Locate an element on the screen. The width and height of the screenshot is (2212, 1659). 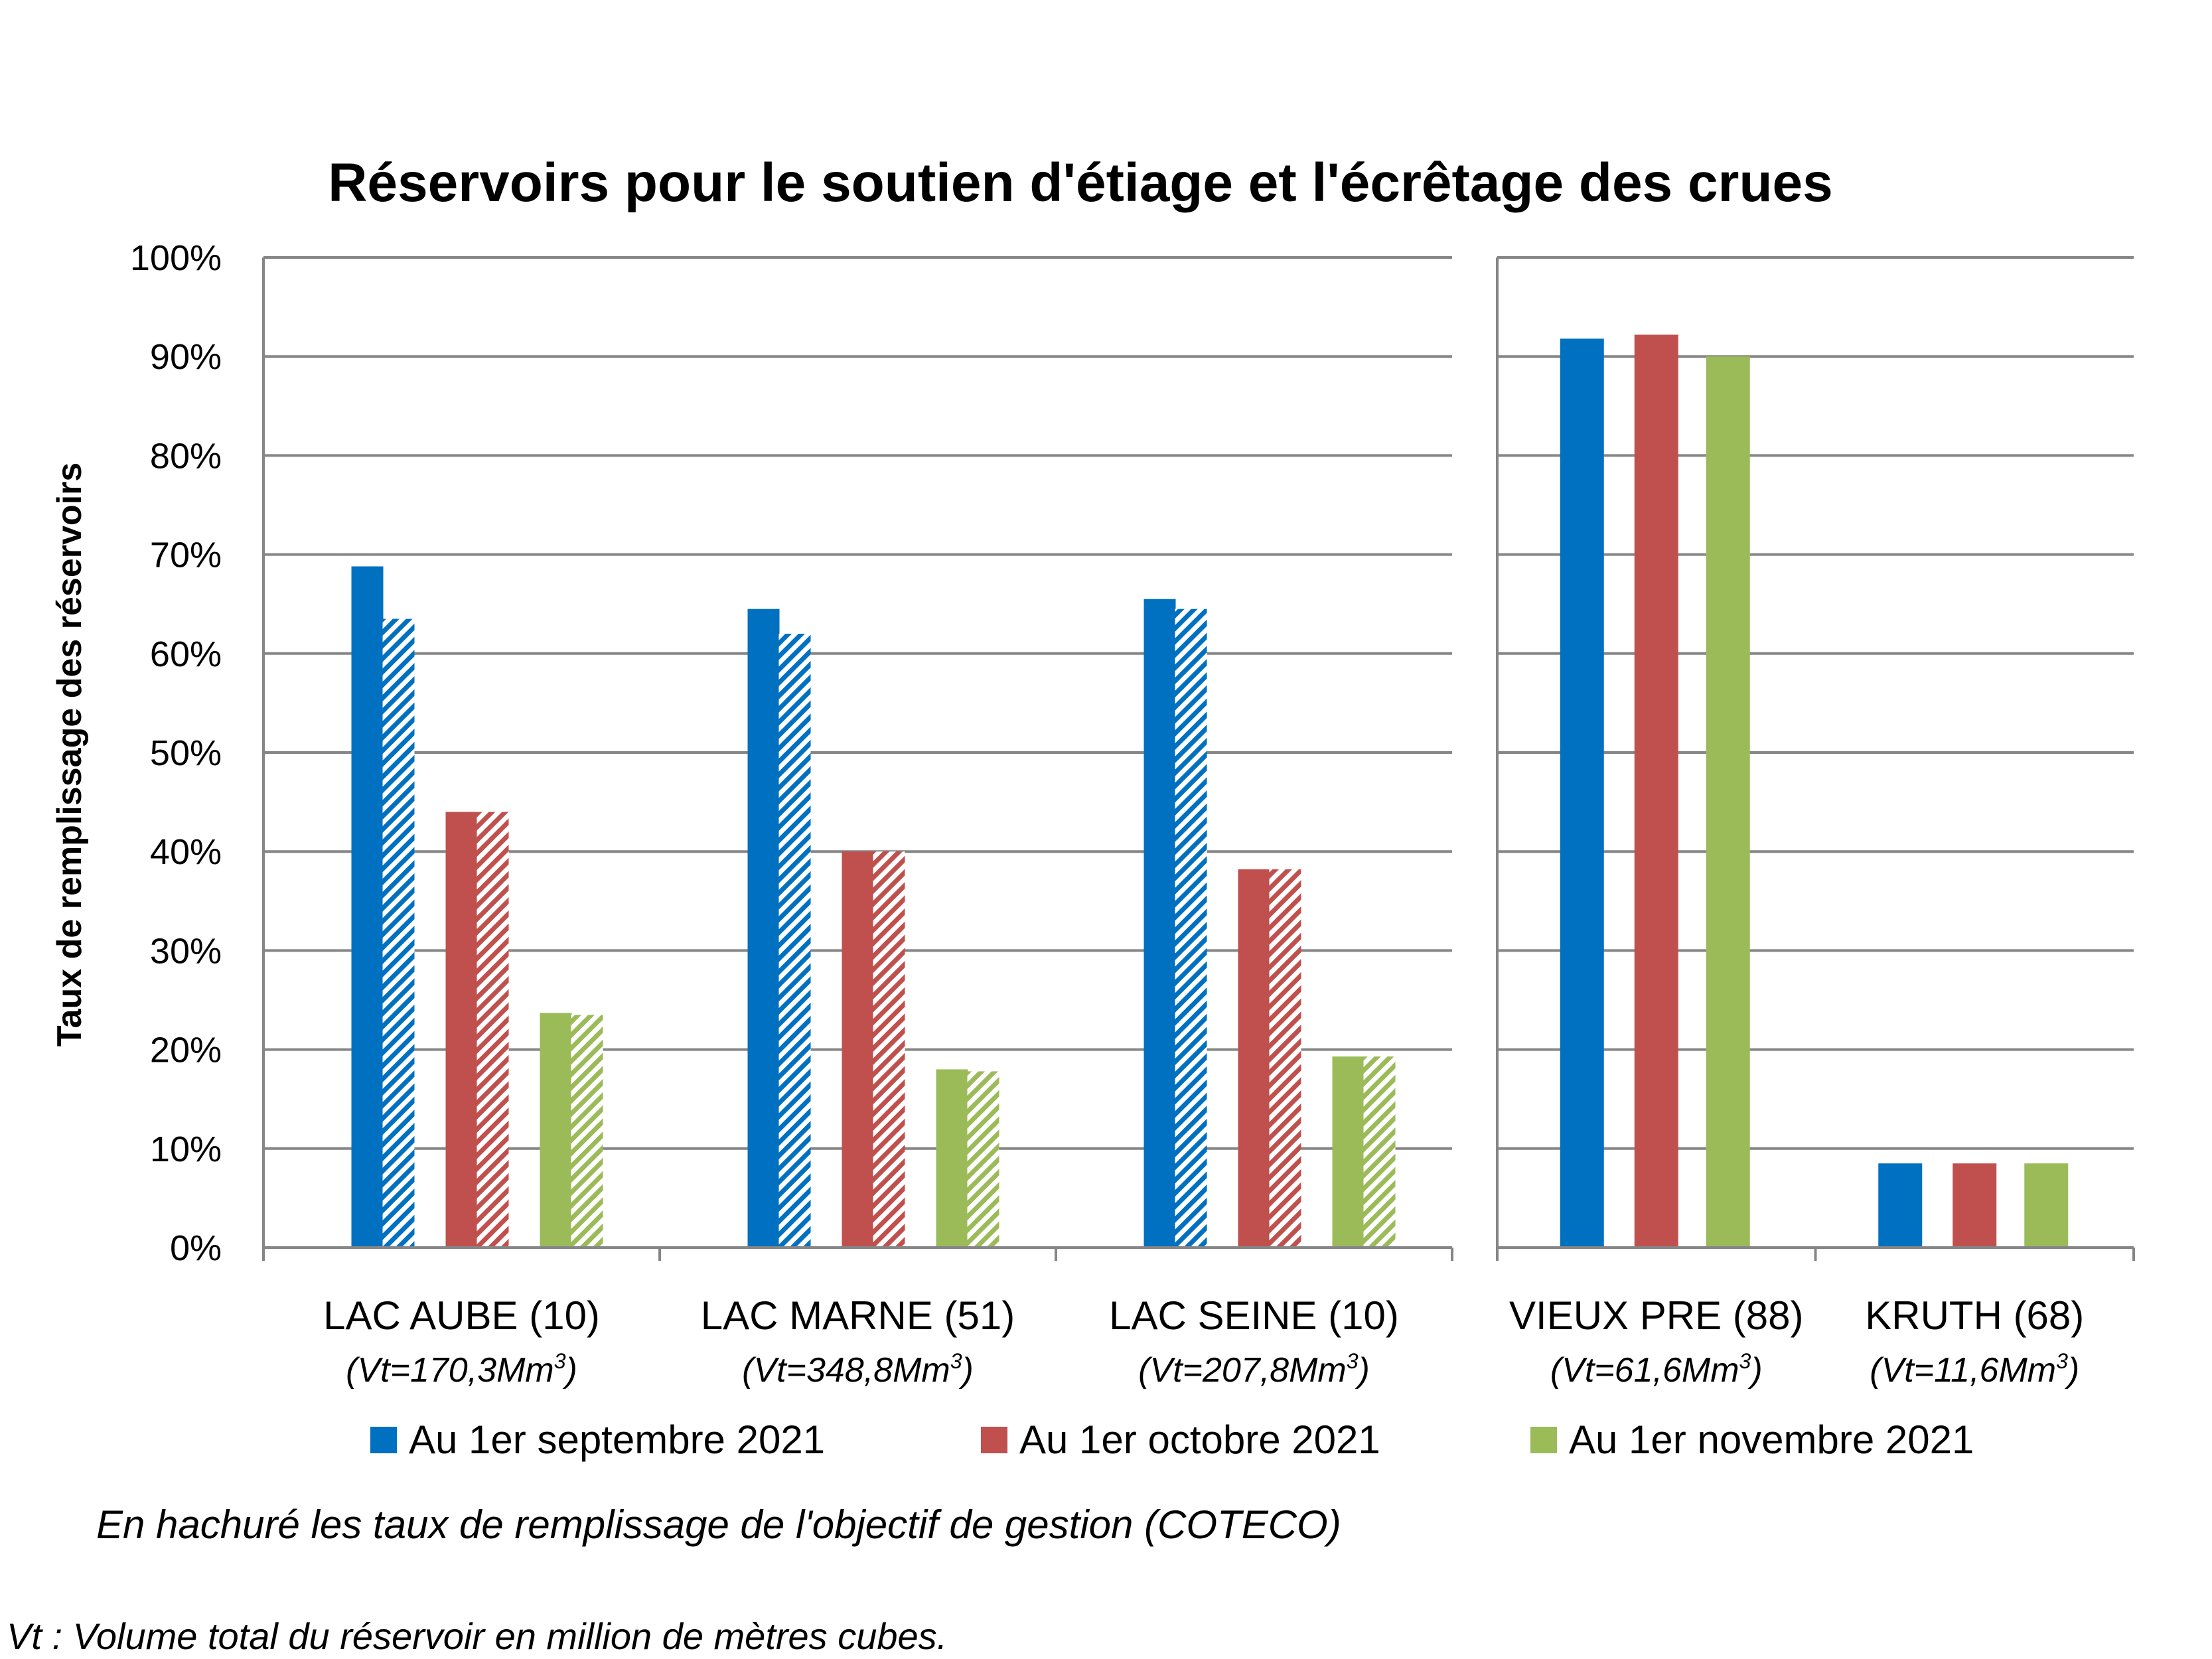
y-tick-label: 100% is located at coordinates (176, 258).